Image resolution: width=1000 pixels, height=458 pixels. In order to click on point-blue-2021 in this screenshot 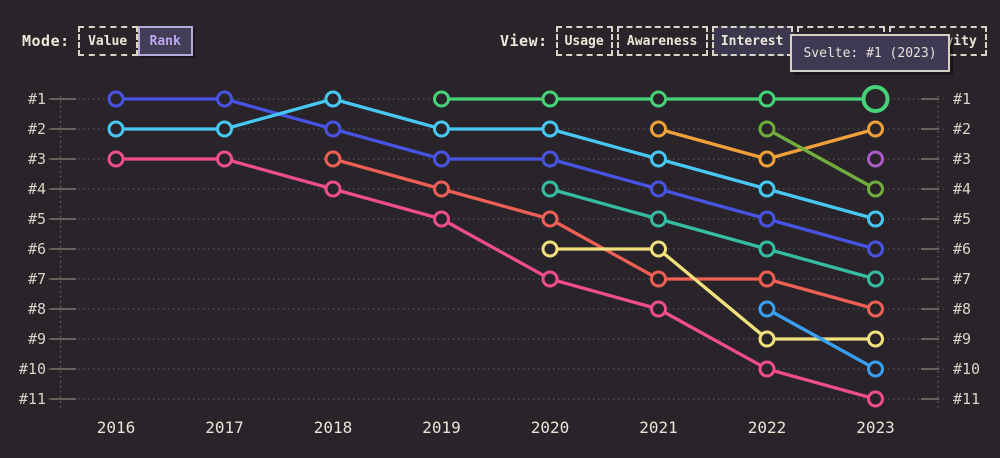, I will do `click(658, 189)`.